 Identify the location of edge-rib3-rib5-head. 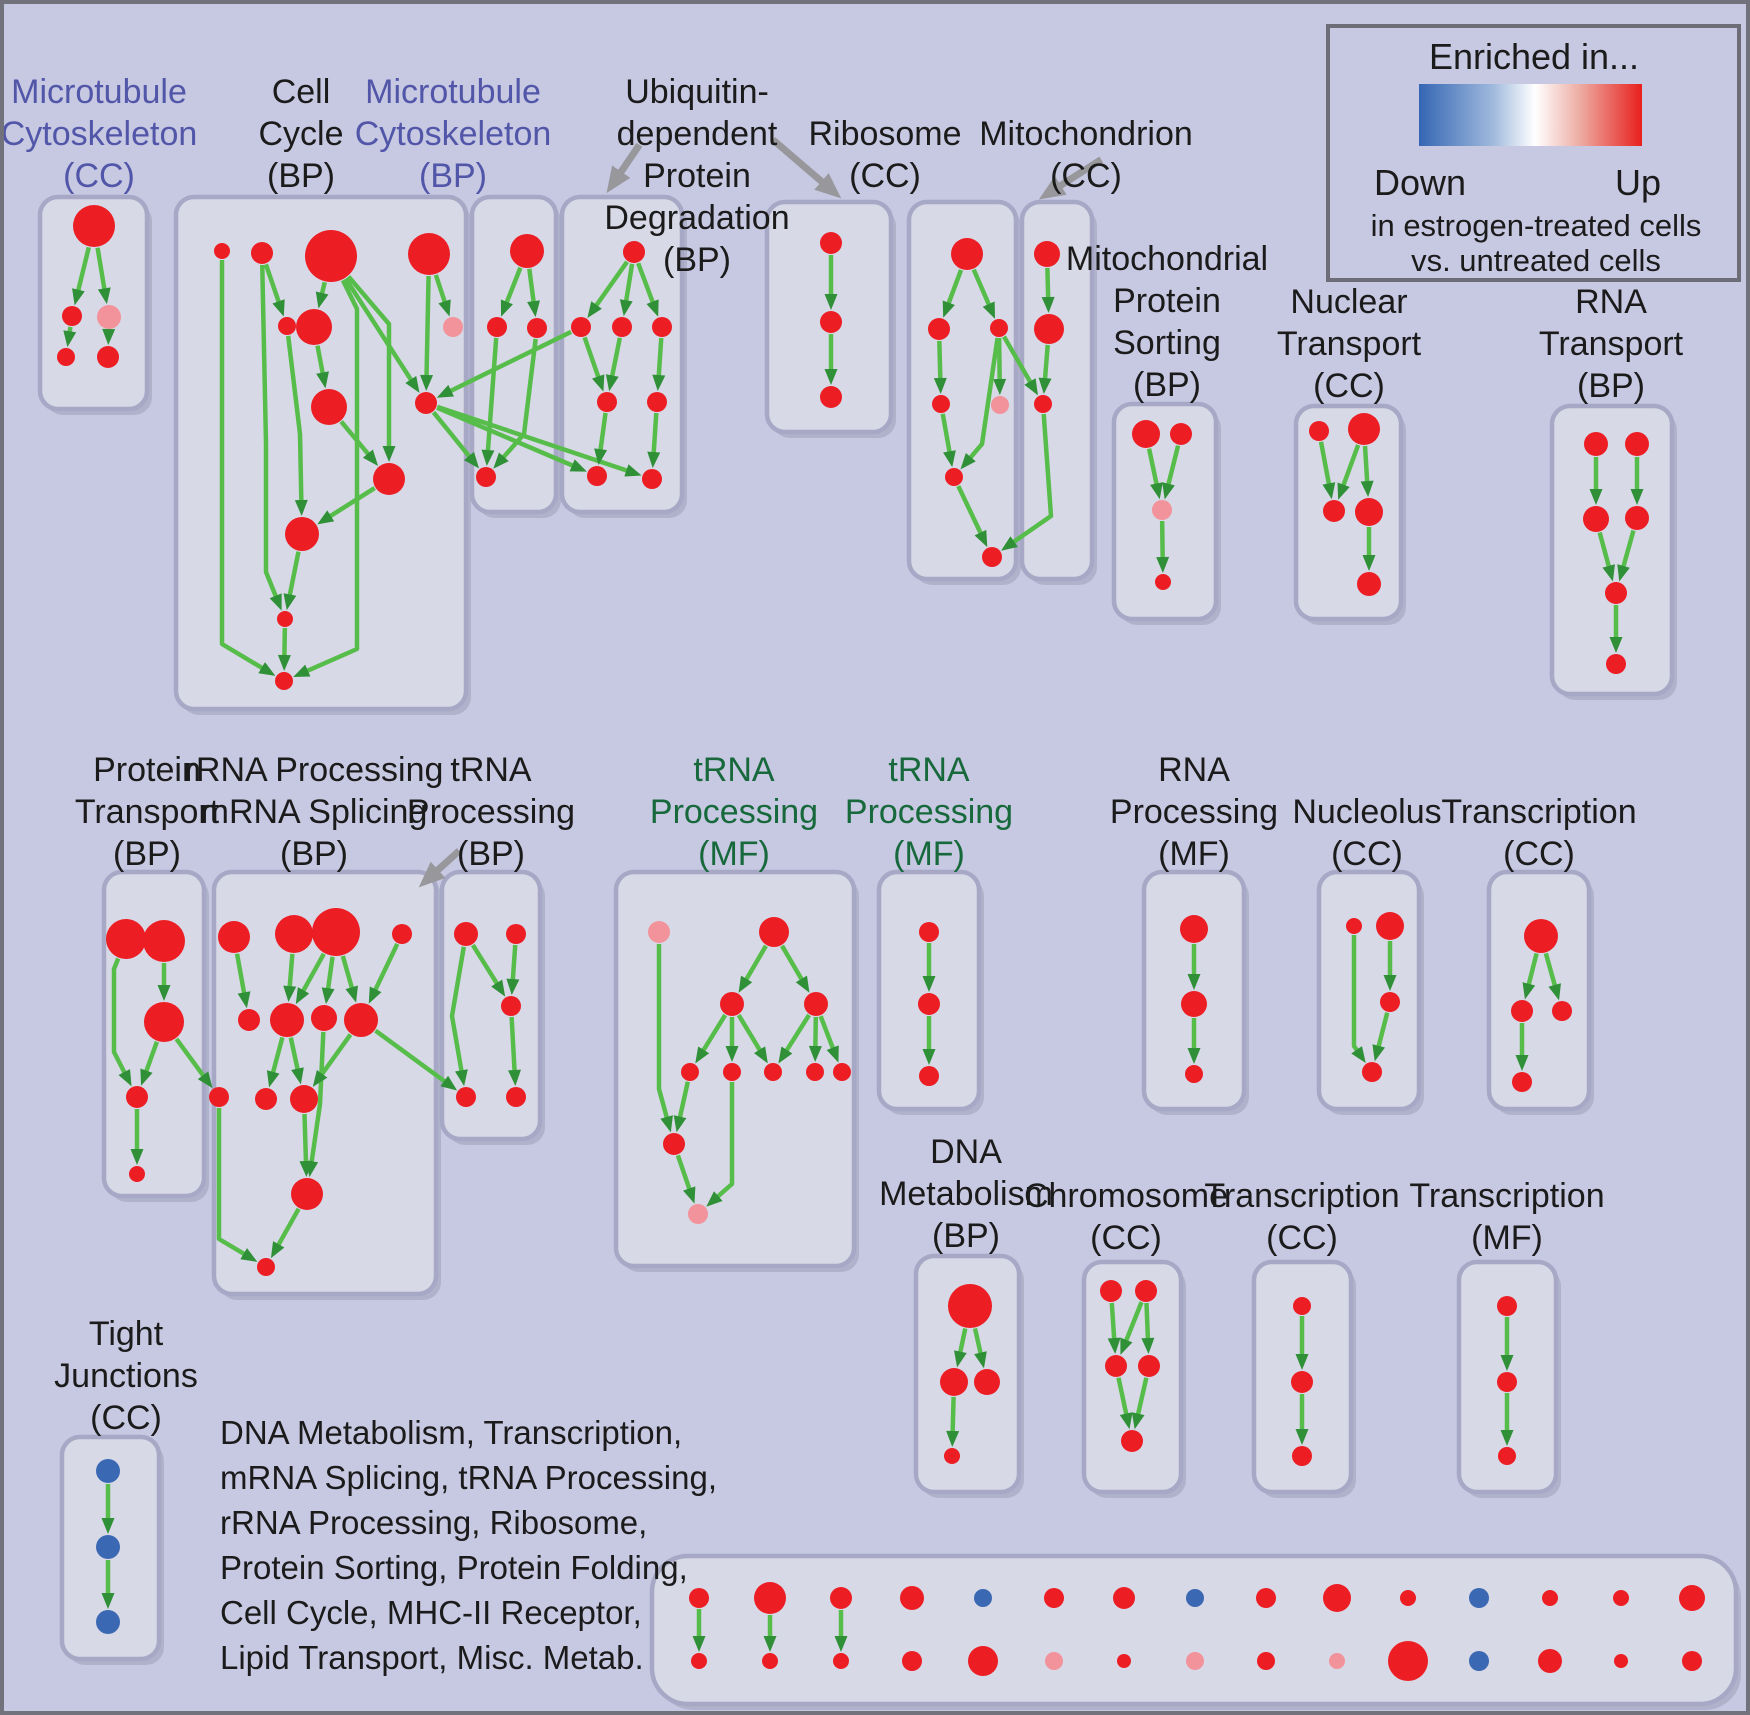
(1000, 387).